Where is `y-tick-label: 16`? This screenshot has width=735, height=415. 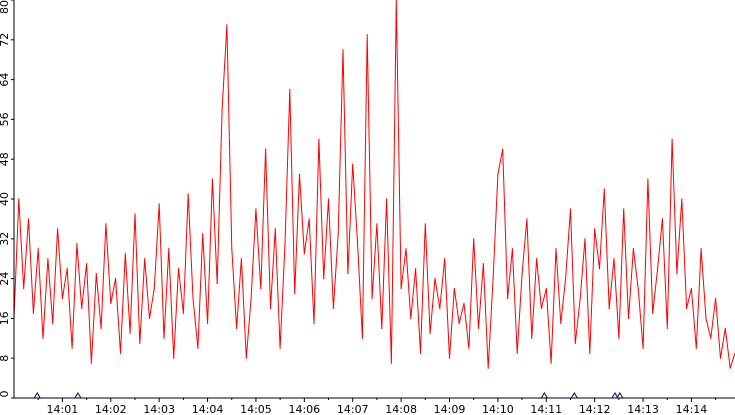 y-tick-label: 16 is located at coordinates (5, 318).